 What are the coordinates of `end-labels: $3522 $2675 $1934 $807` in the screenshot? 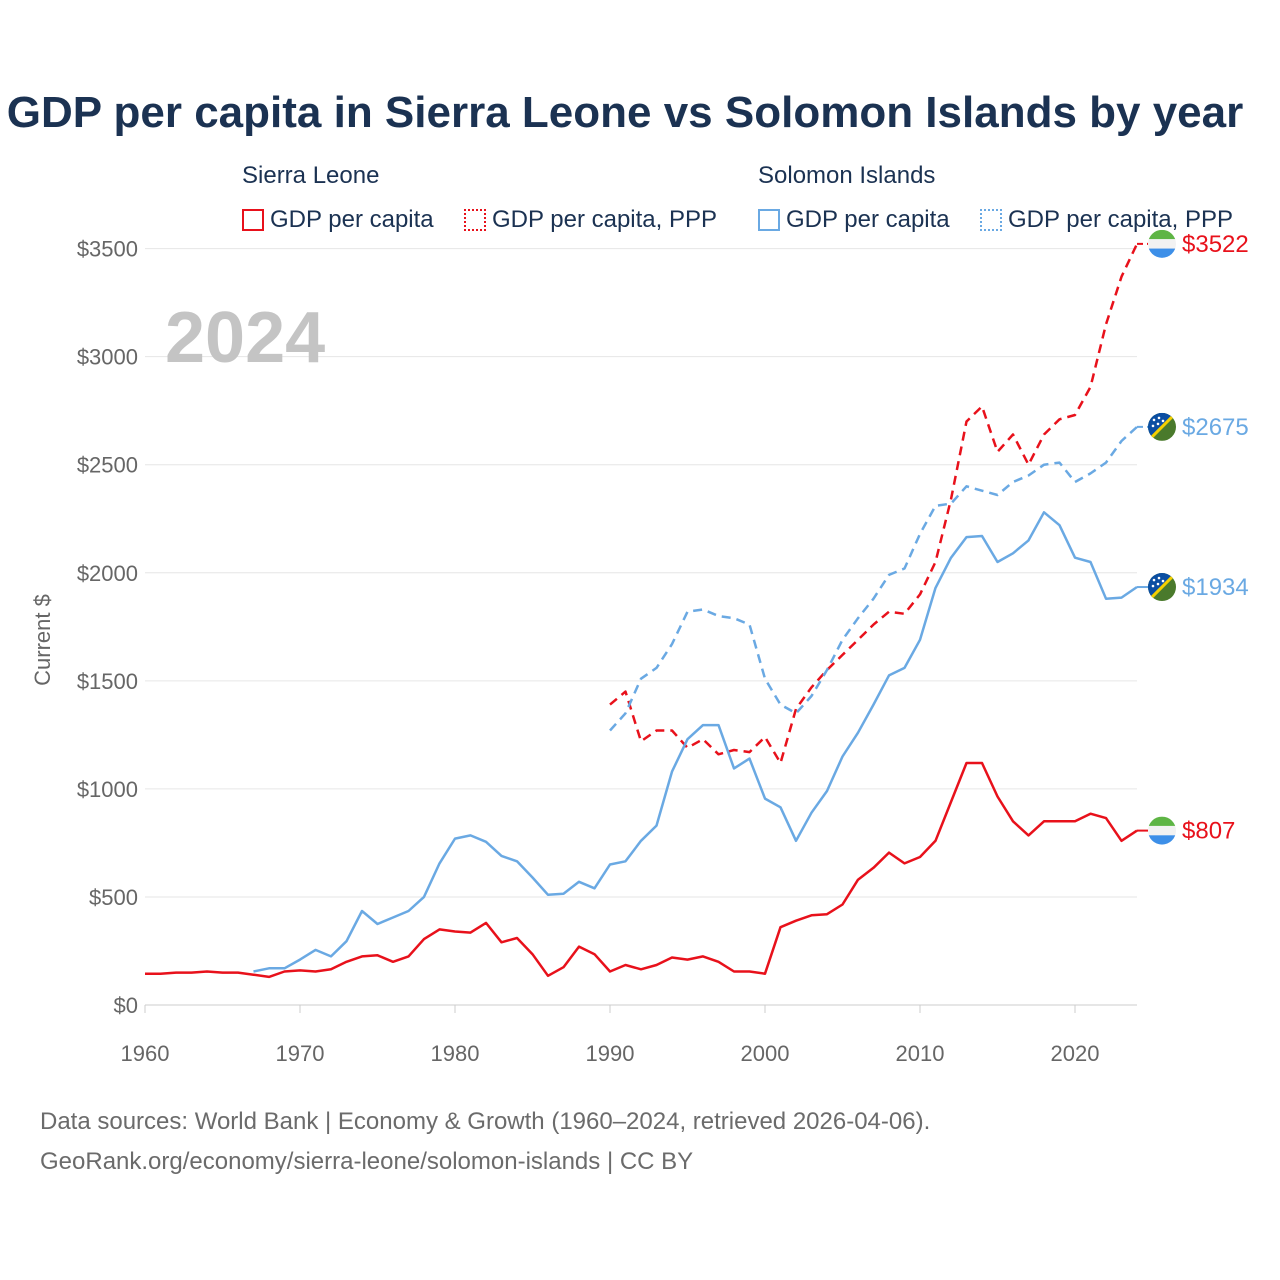 It's located at (1193, 537).